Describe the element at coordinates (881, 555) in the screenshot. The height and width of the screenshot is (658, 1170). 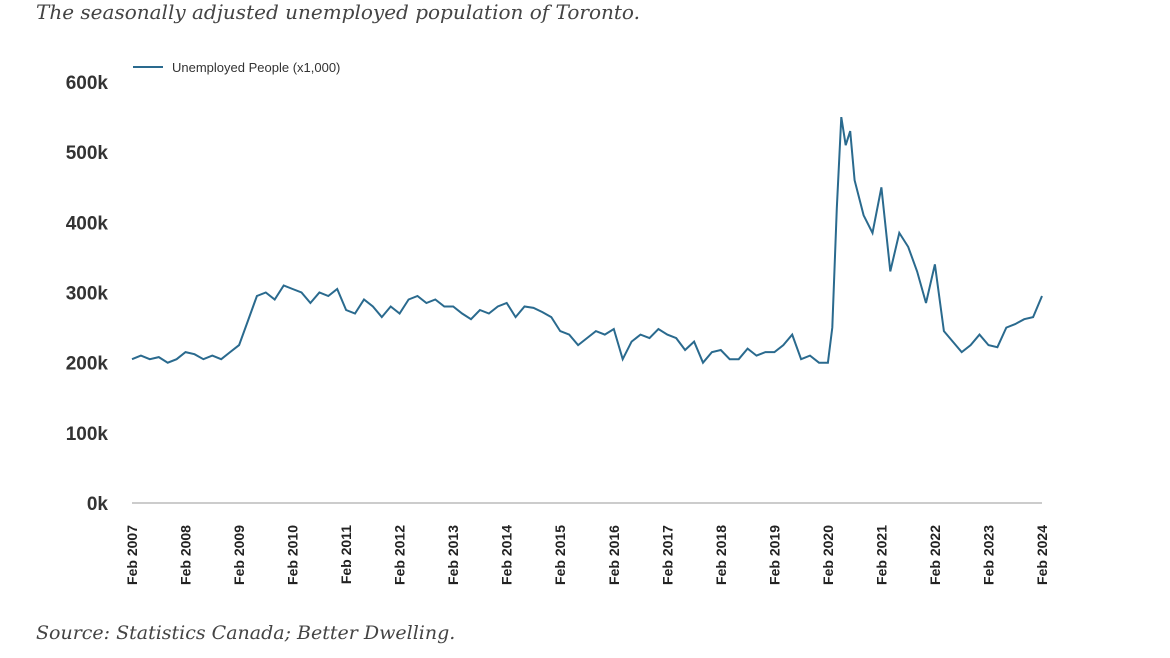
I see `x-tick-label: Feb 2021` at that location.